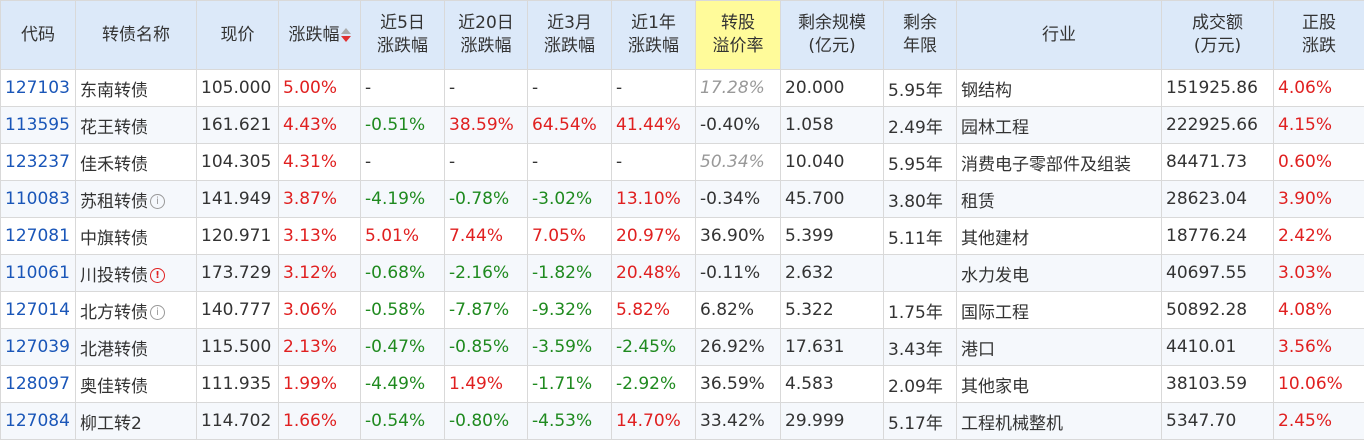 This screenshot has width=1364, height=440. I want to click on col-header-remaining-scale: 剩余规模(亿元), so click(832, 35).